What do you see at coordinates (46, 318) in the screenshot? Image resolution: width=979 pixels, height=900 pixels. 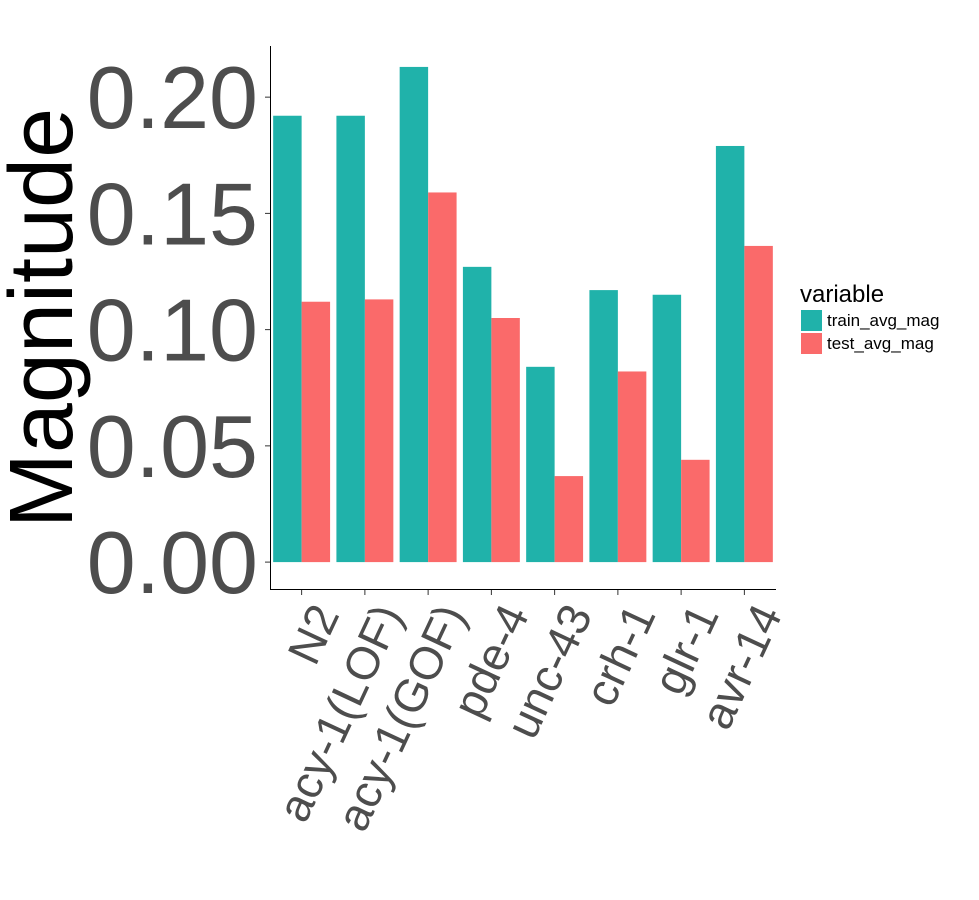 I see `y-axis-title: Magnitude` at bounding box center [46, 318].